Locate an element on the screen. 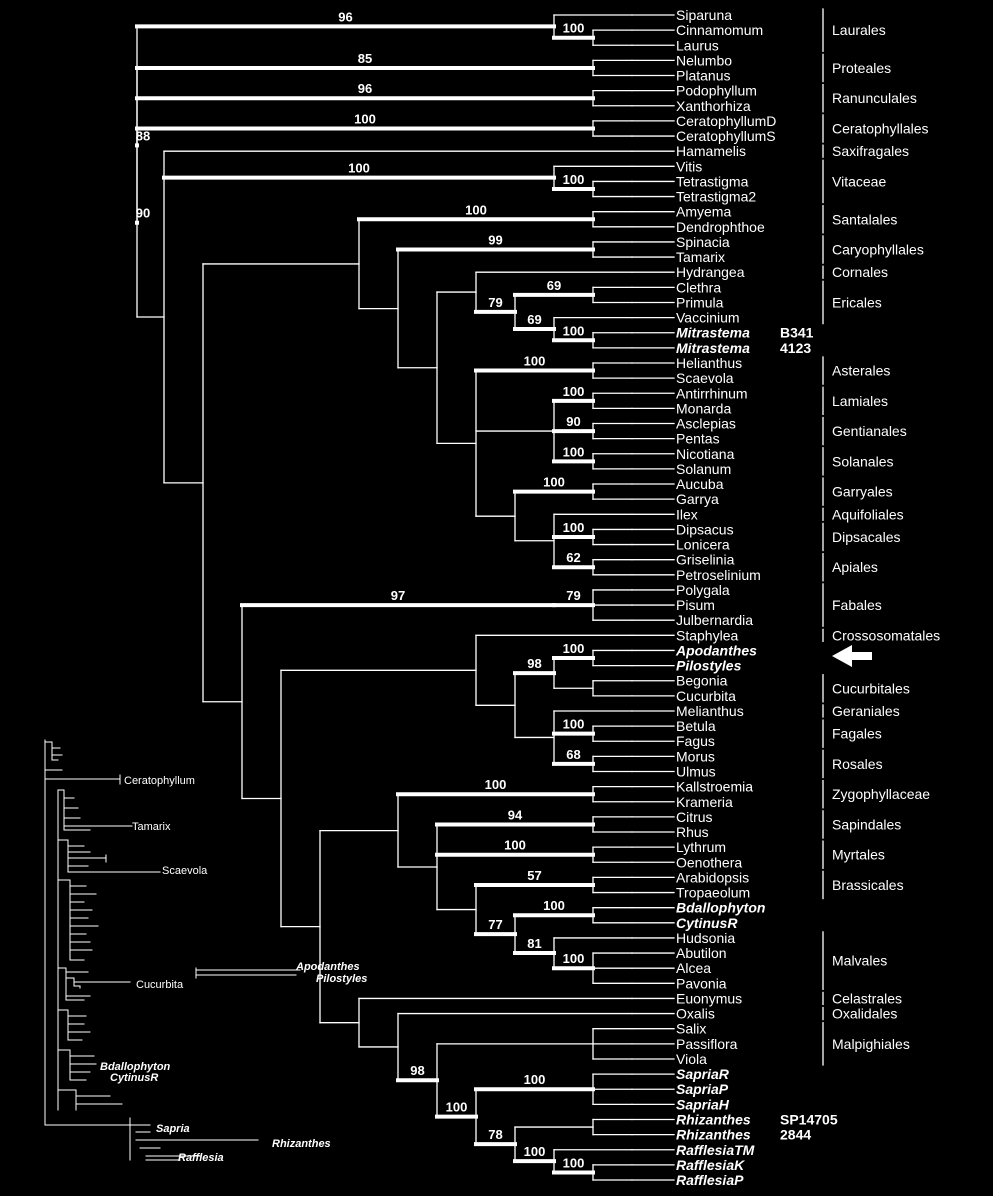 This screenshot has width=993, height=1196. taxon-label: Helianthus is located at coordinates (709, 363).